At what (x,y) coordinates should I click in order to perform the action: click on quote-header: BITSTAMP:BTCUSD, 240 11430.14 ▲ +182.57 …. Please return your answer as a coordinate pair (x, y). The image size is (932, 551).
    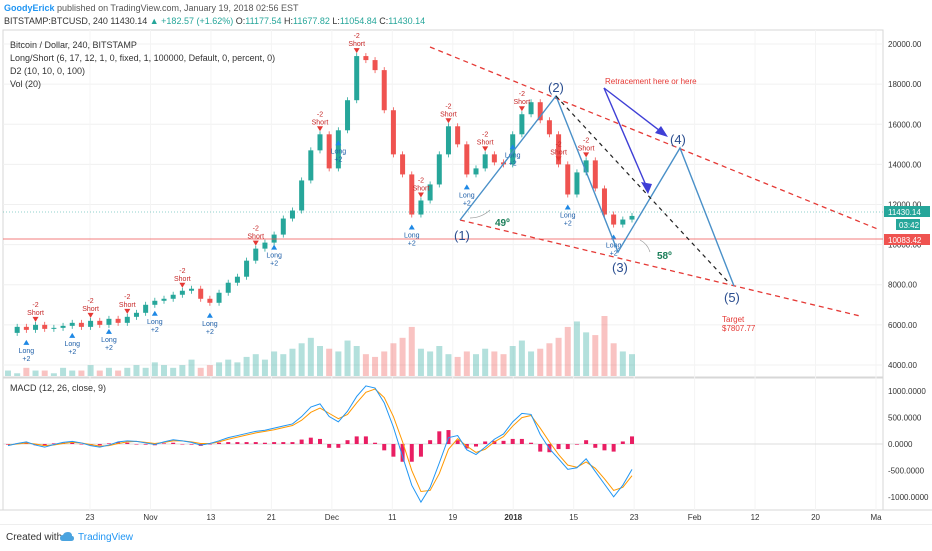
    Looking at the image, I should click on (214, 21).